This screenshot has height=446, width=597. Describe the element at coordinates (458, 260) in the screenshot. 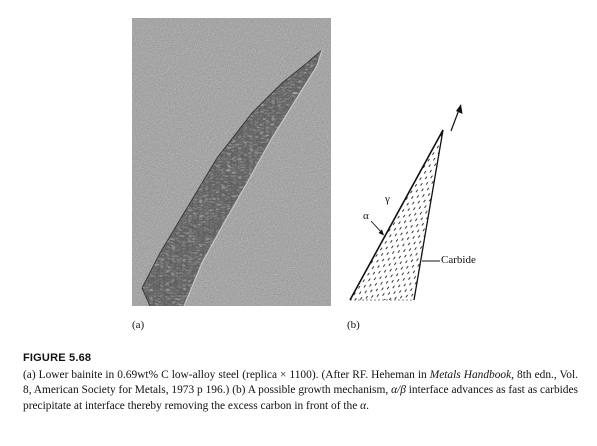

I see `carbide-label: Carbide` at that location.